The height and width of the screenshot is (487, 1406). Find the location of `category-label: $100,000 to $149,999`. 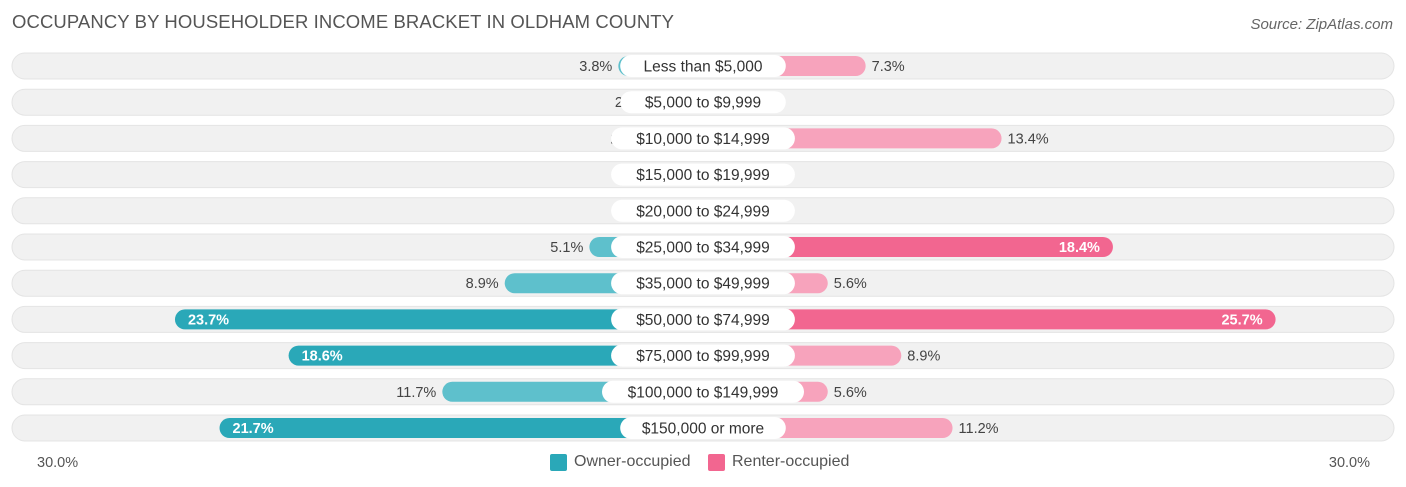

category-label: $100,000 to $149,999 is located at coordinates (703, 392).